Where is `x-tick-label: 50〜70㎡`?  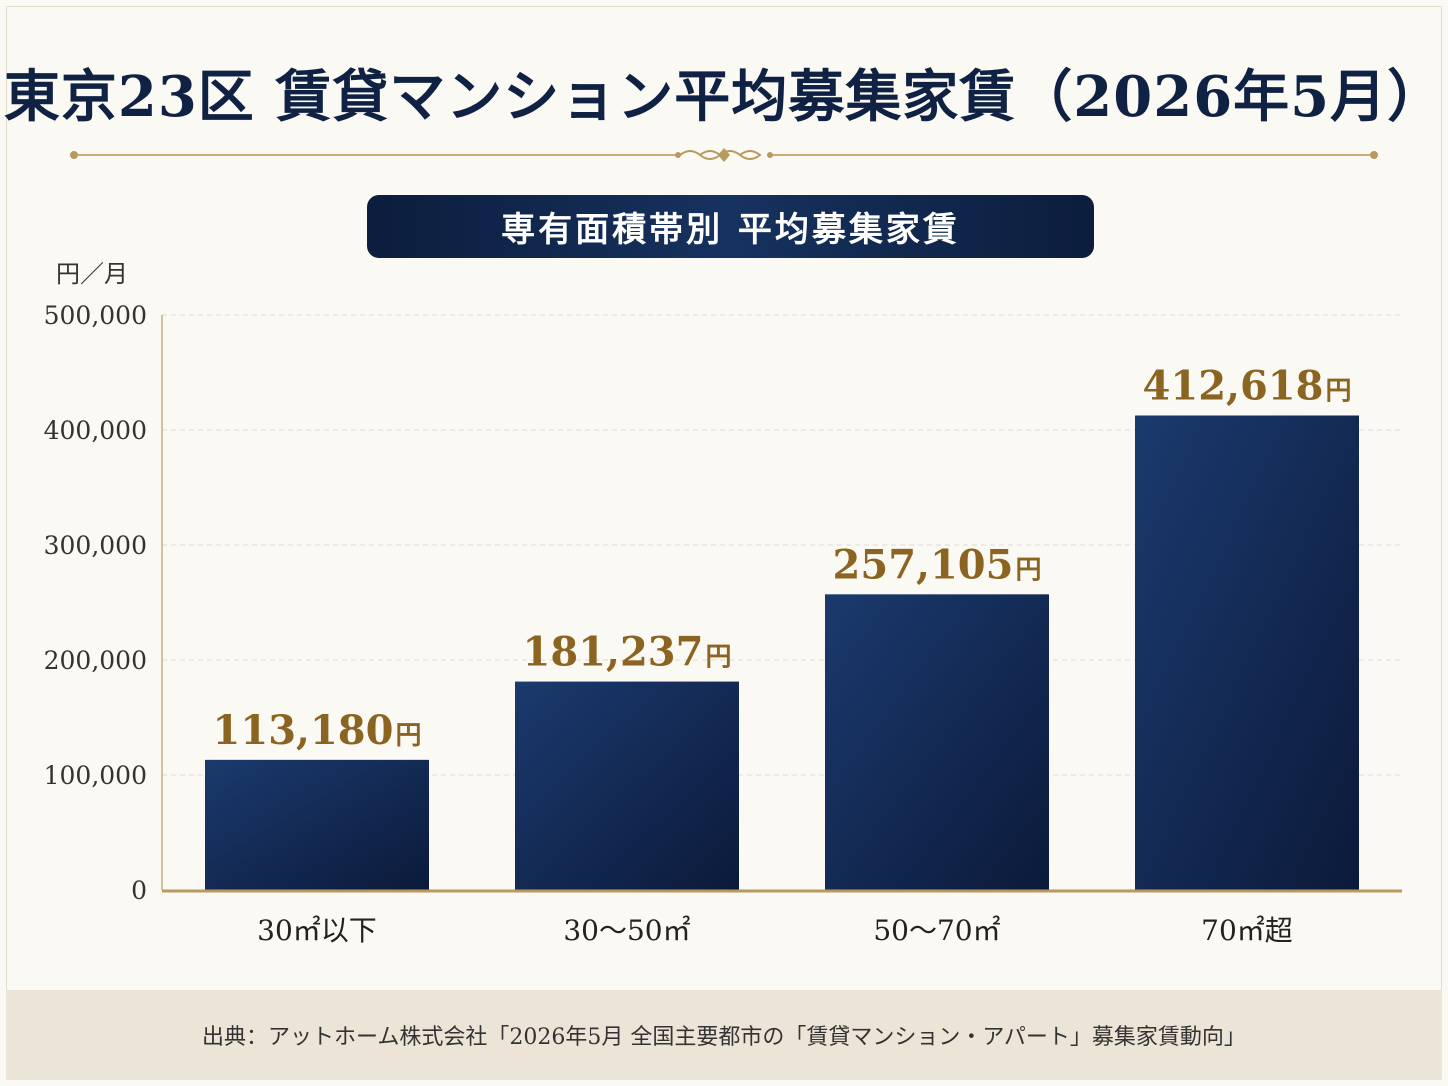
x-tick-label: 50〜70㎡ is located at coordinates (936, 930).